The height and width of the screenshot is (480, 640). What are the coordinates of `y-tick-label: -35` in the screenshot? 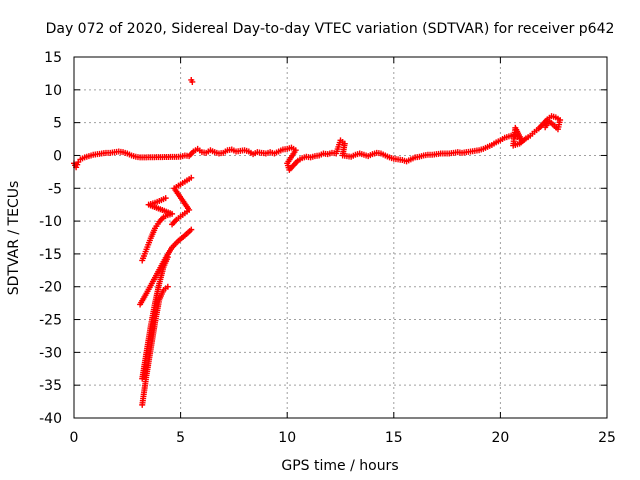 It's located at (50, 386).